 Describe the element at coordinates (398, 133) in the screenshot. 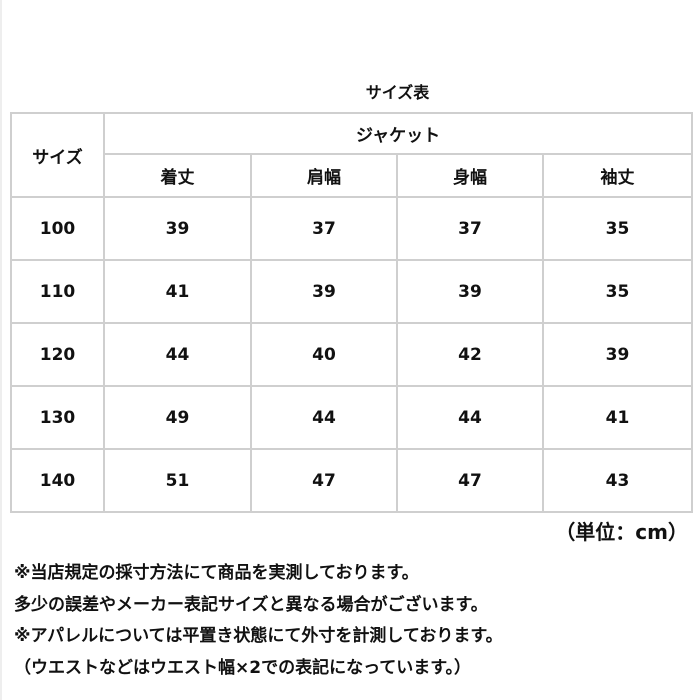

I see `jacket-header: ジャケット` at that location.